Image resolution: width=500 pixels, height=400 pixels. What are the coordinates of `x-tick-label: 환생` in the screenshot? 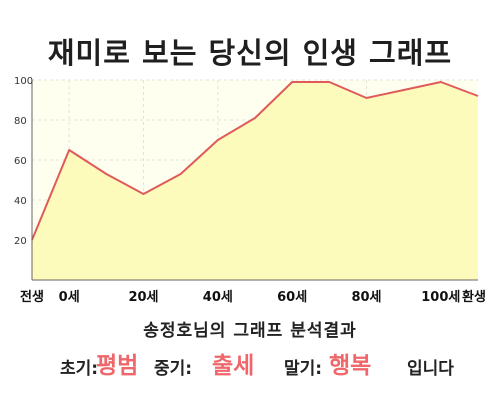 It's located at (474, 297).